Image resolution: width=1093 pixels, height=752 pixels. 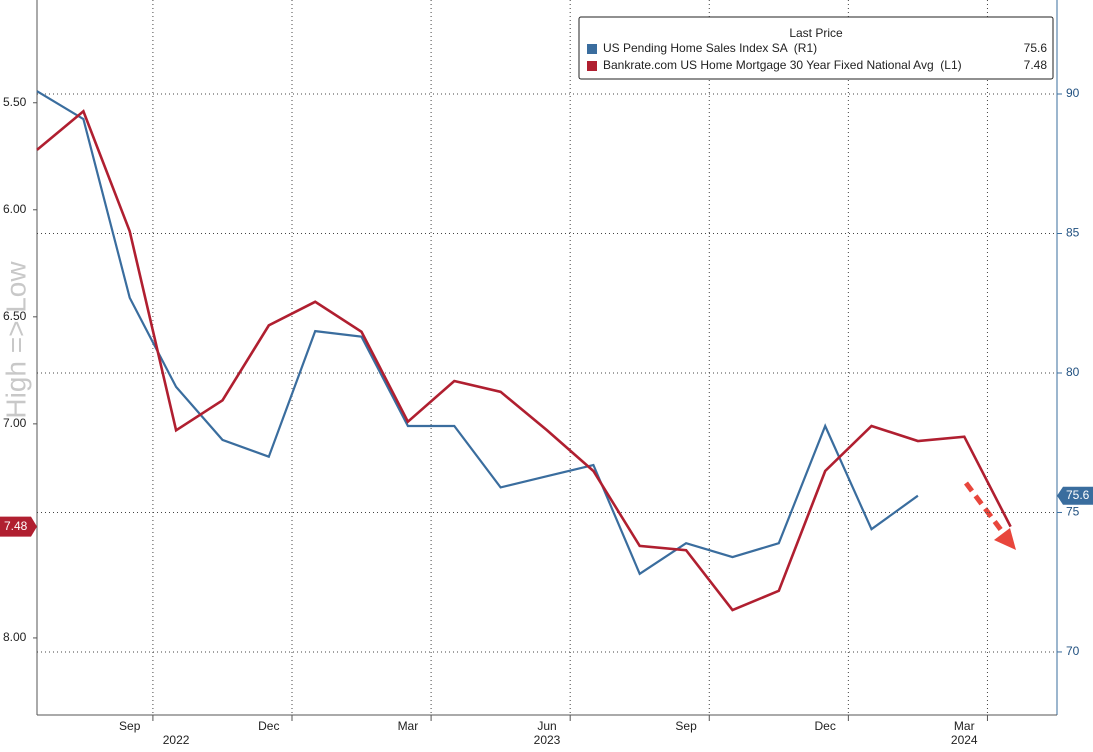 I want to click on legend-value: 75.6, so click(x=1036, y=48).